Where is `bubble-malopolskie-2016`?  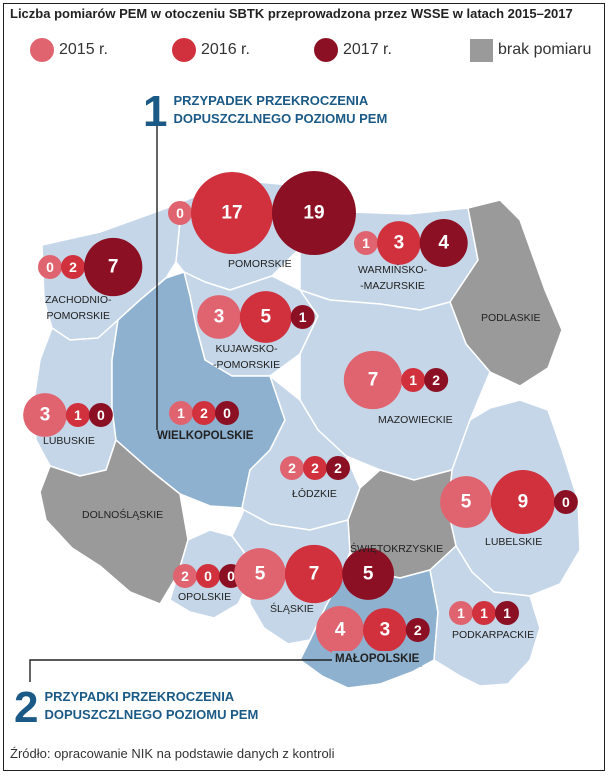 bubble-malopolskie-2016 is located at coordinates (385, 630).